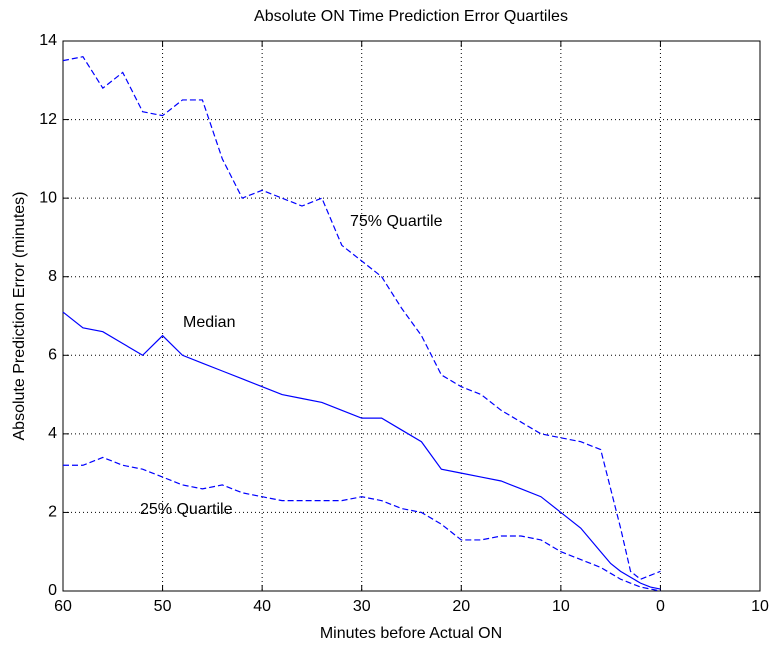 The image size is (770, 648). I want to click on x-axis-label: Minutes before Actual ON, so click(411, 633).